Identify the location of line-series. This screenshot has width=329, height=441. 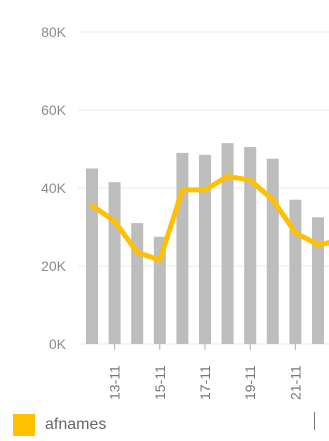
(209, 218).